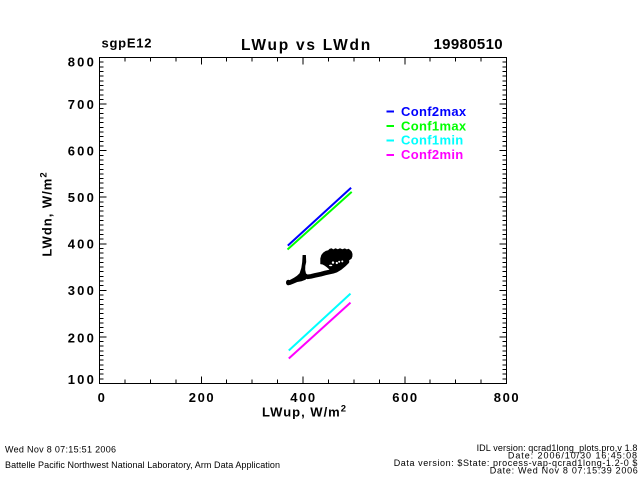  What do you see at coordinates (82, 290) in the screenshot?
I see `svg-text: 300` at bounding box center [82, 290].